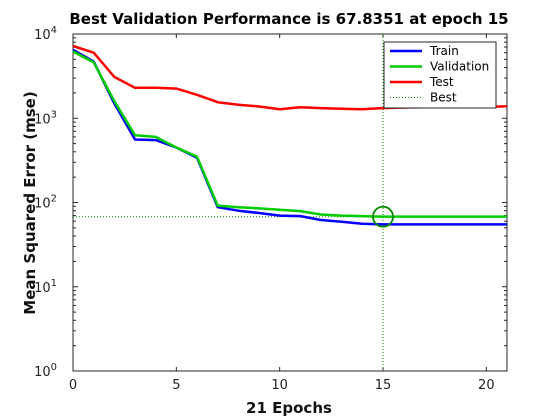  I want to click on x-axis-title: 21 Epochs, so click(289, 408).